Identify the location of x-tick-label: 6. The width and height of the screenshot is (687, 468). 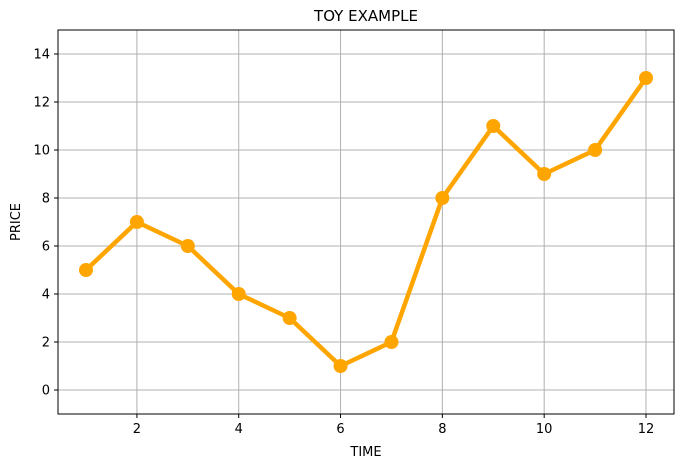
(340, 429).